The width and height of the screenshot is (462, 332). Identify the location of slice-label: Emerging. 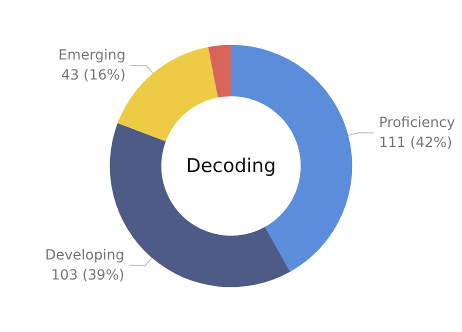
(92, 56).